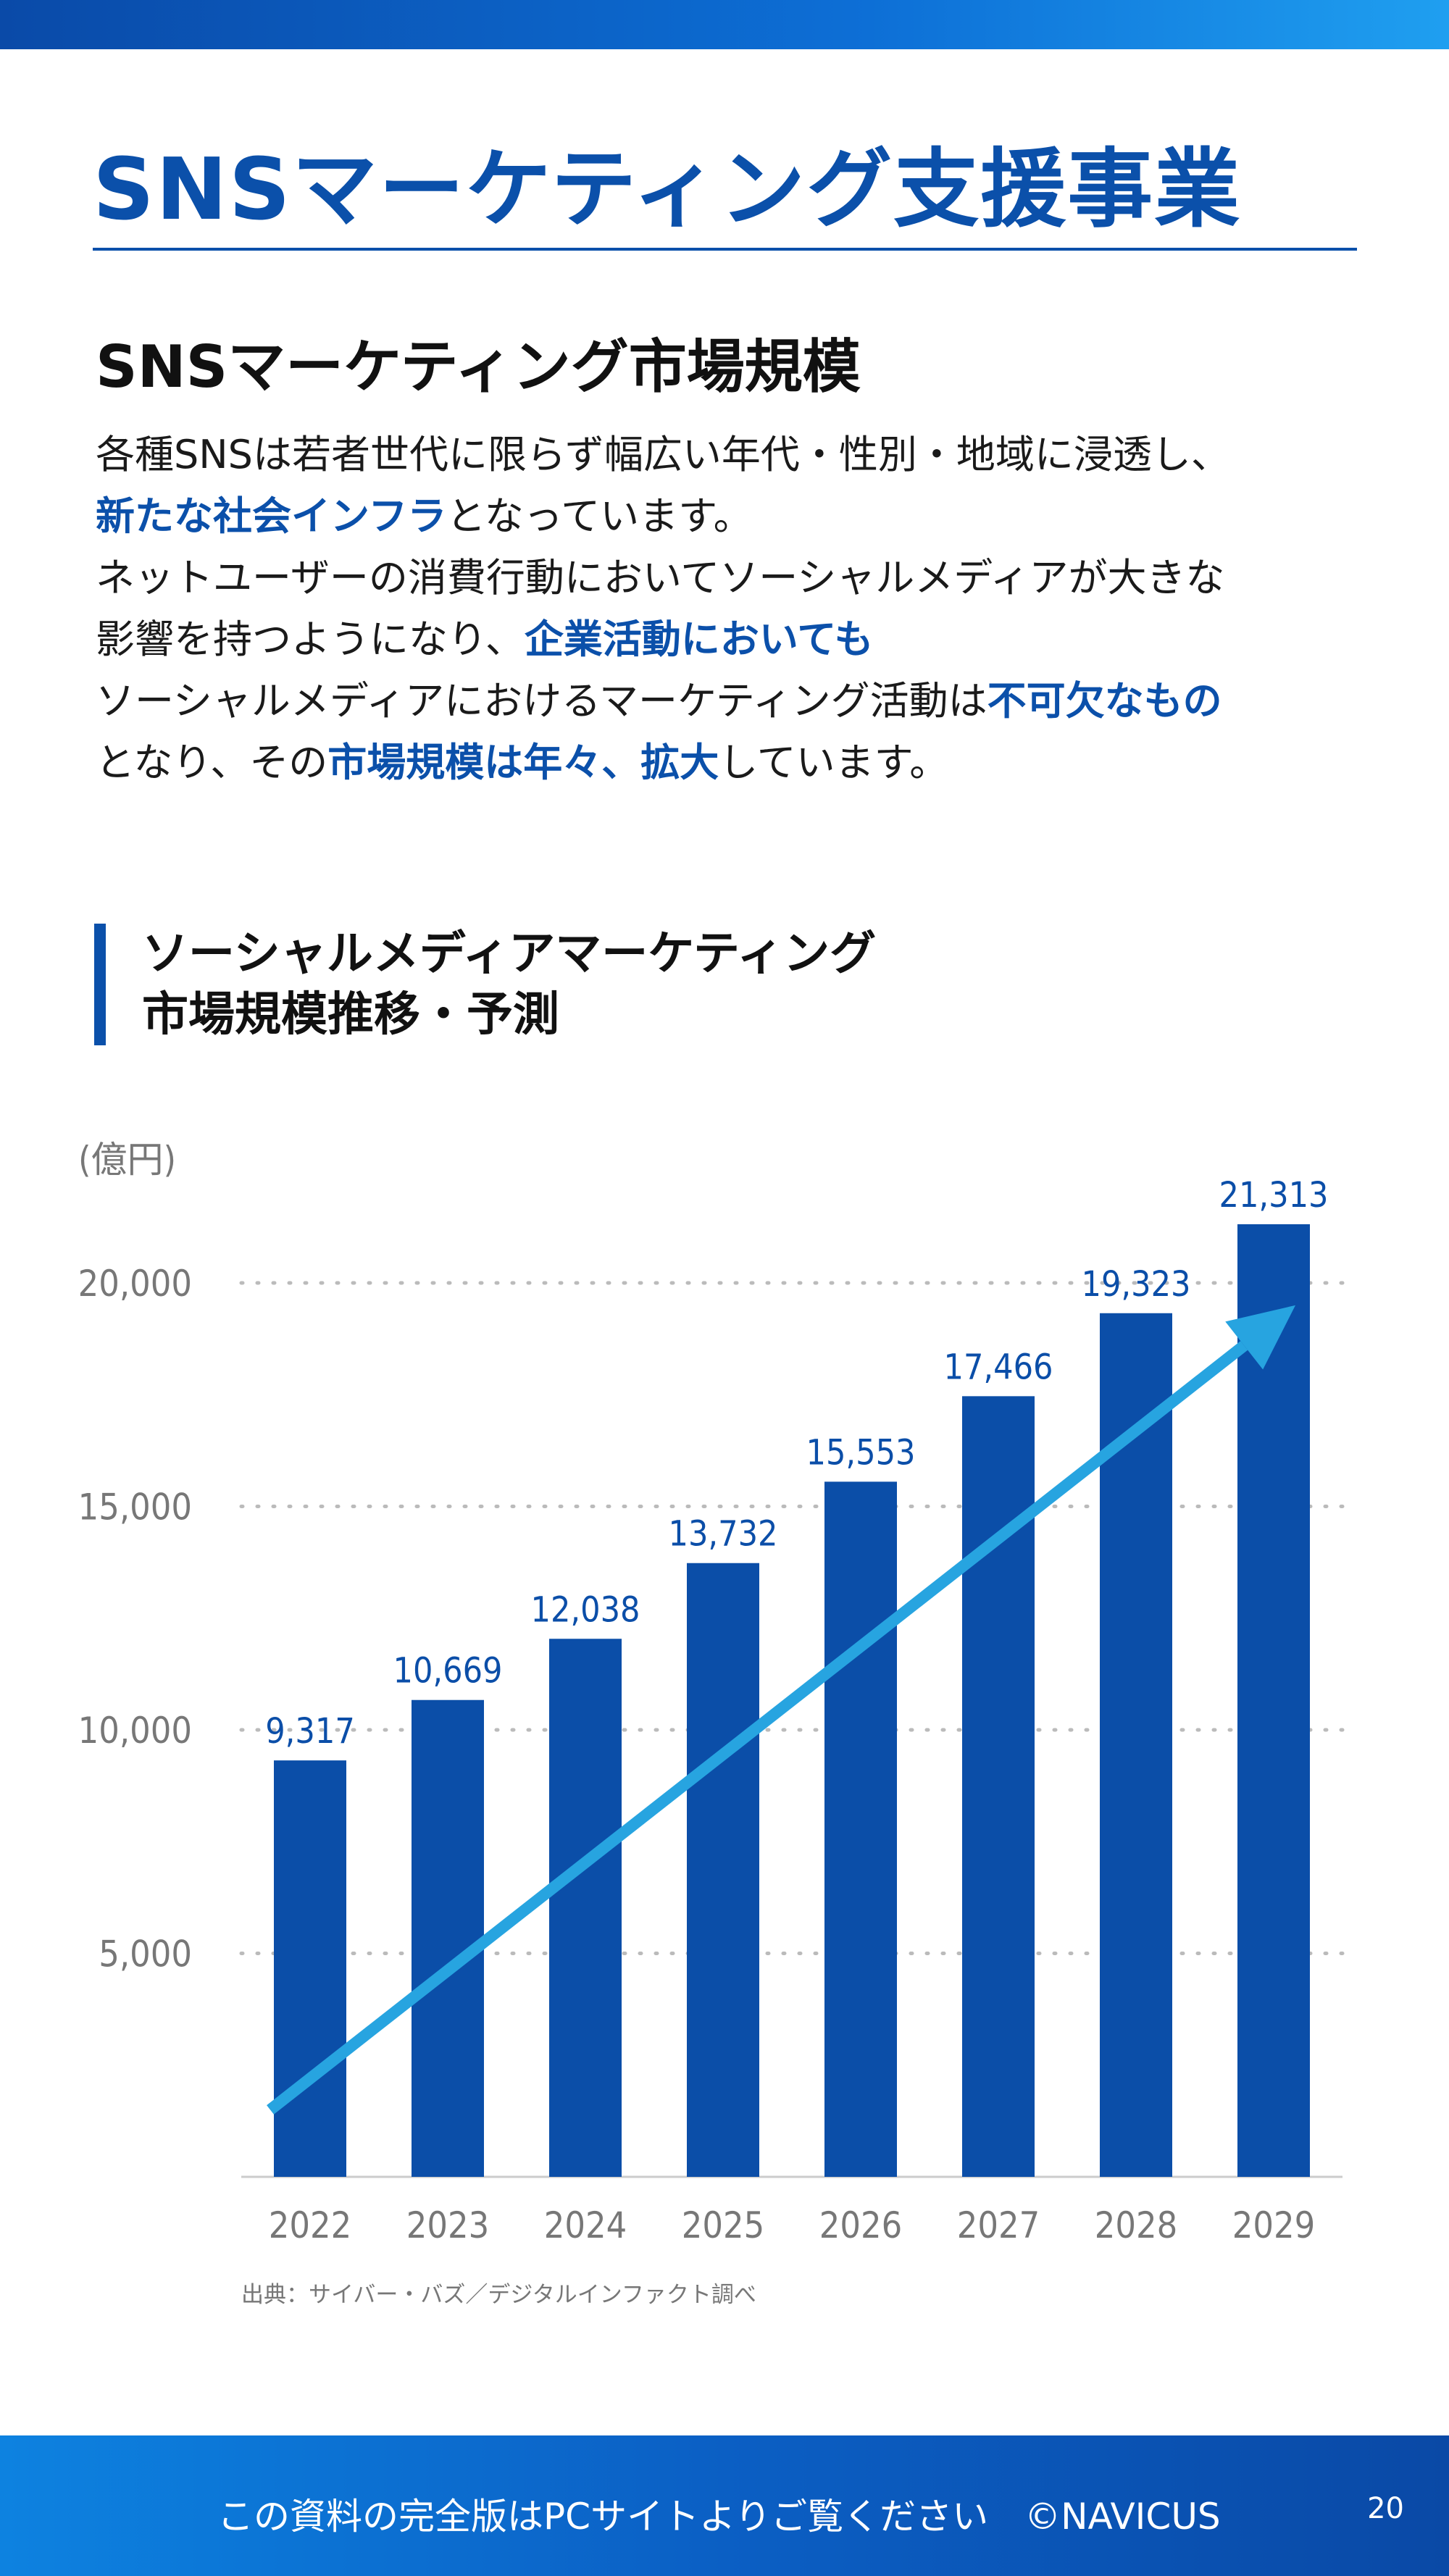 The width and height of the screenshot is (1449, 2576). I want to click on bar-value-label: 9,317, so click(310, 1731).